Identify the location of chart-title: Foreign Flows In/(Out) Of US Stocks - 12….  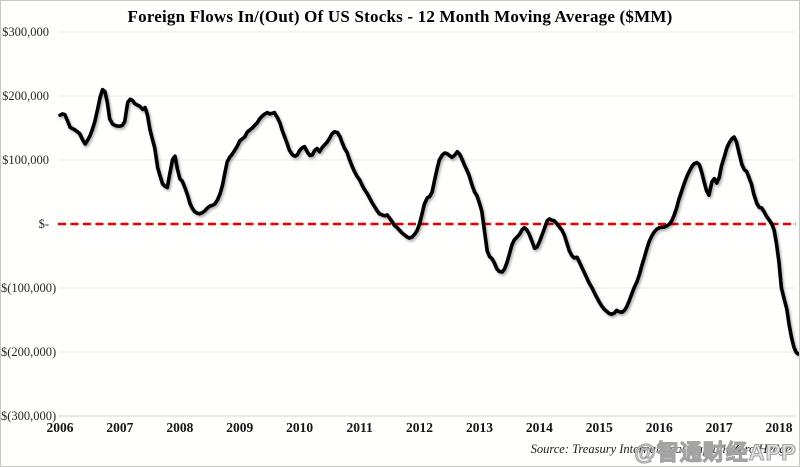
(400, 16).